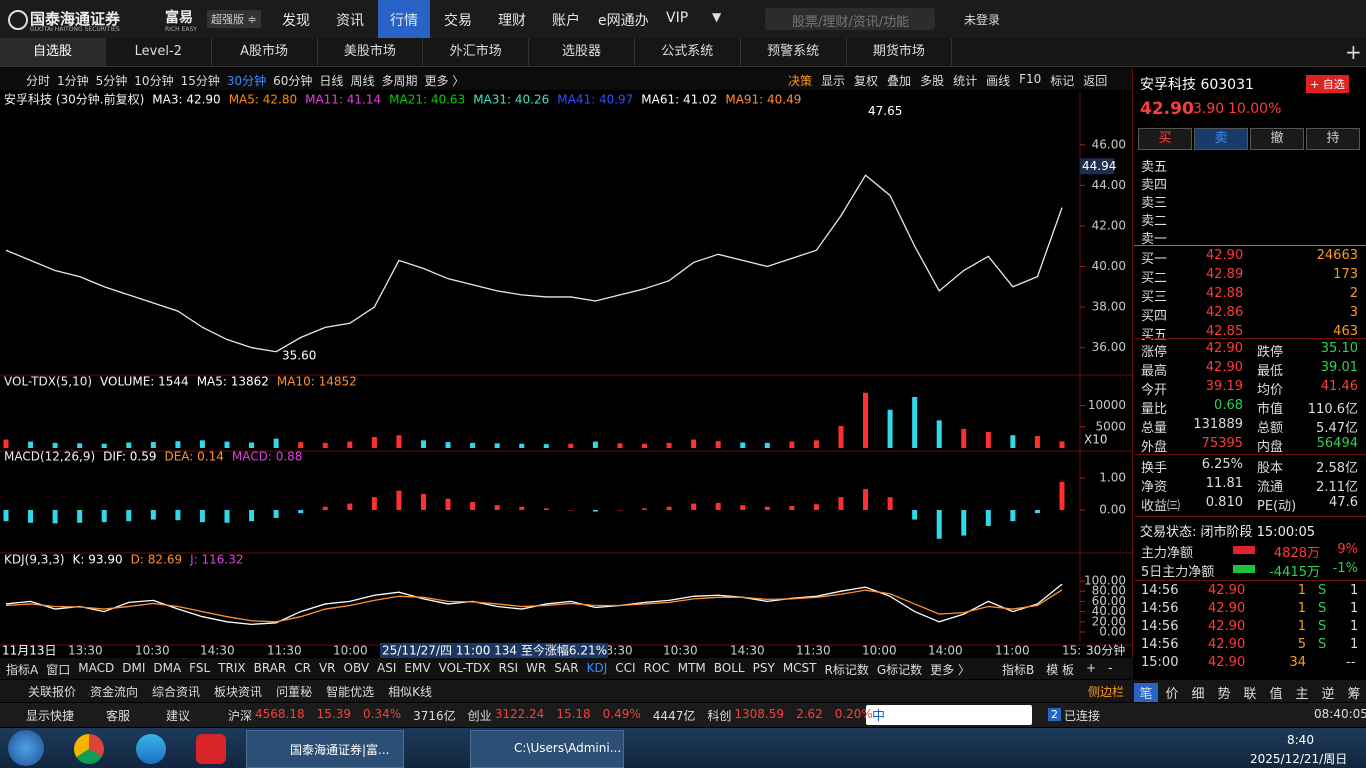 The width and height of the screenshot is (1366, 768). Describe the element at coordinates (1198, 694) in the screenshot. I see `quote-tab: 细` at that location.